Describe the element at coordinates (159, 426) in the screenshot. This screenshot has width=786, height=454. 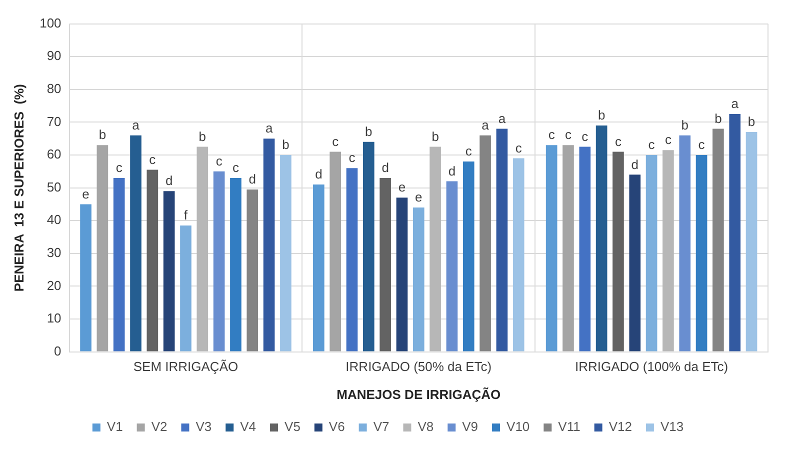
I see `legend-label: V2` at that location.